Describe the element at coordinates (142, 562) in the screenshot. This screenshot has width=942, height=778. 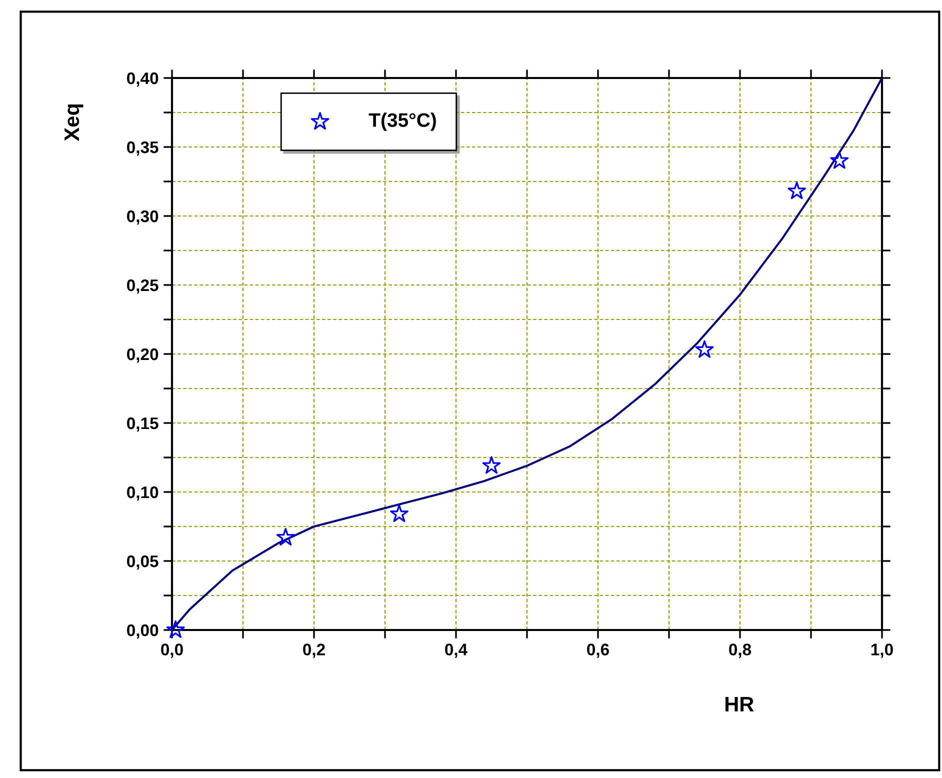
I see `y-tick-label: 0,05` at that location.